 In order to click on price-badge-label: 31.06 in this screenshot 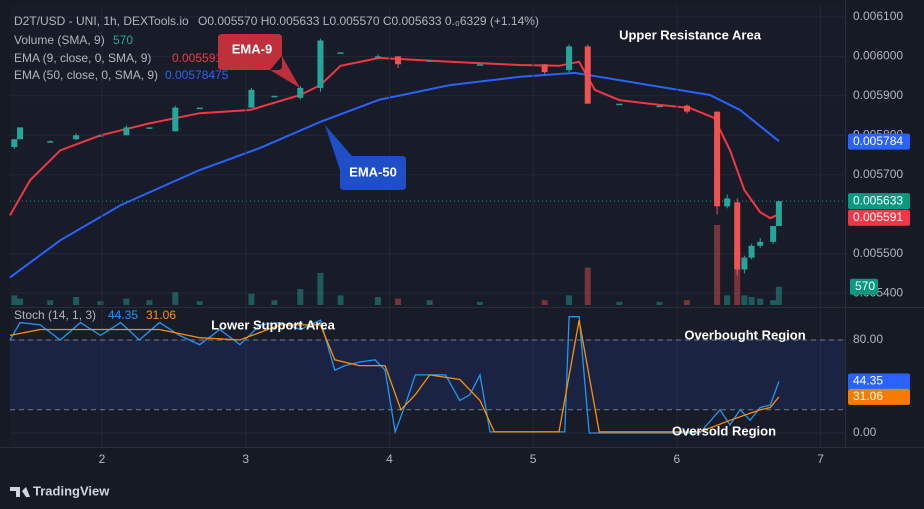, I will do `click(868, 396)`.